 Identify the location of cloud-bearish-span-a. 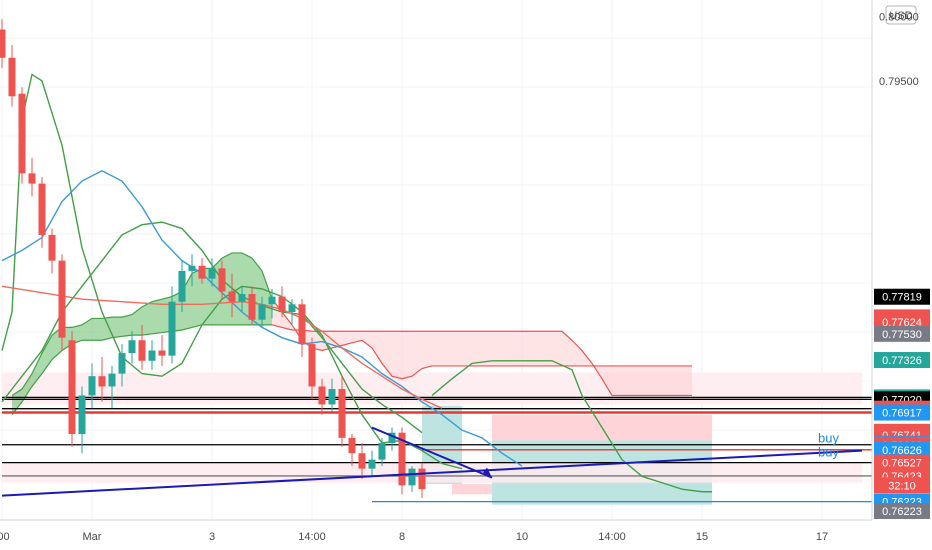
(481, 339).